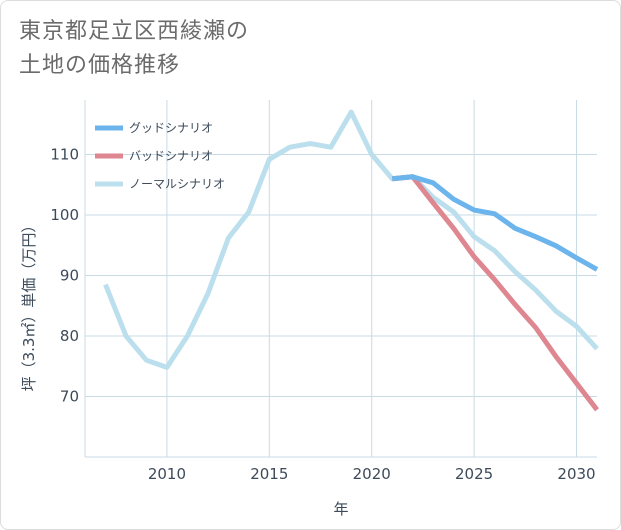  Describe the element at coordinates (100, 65) in the screenshot. I see `chart-title-line2: 土地の価格推移` at that location.